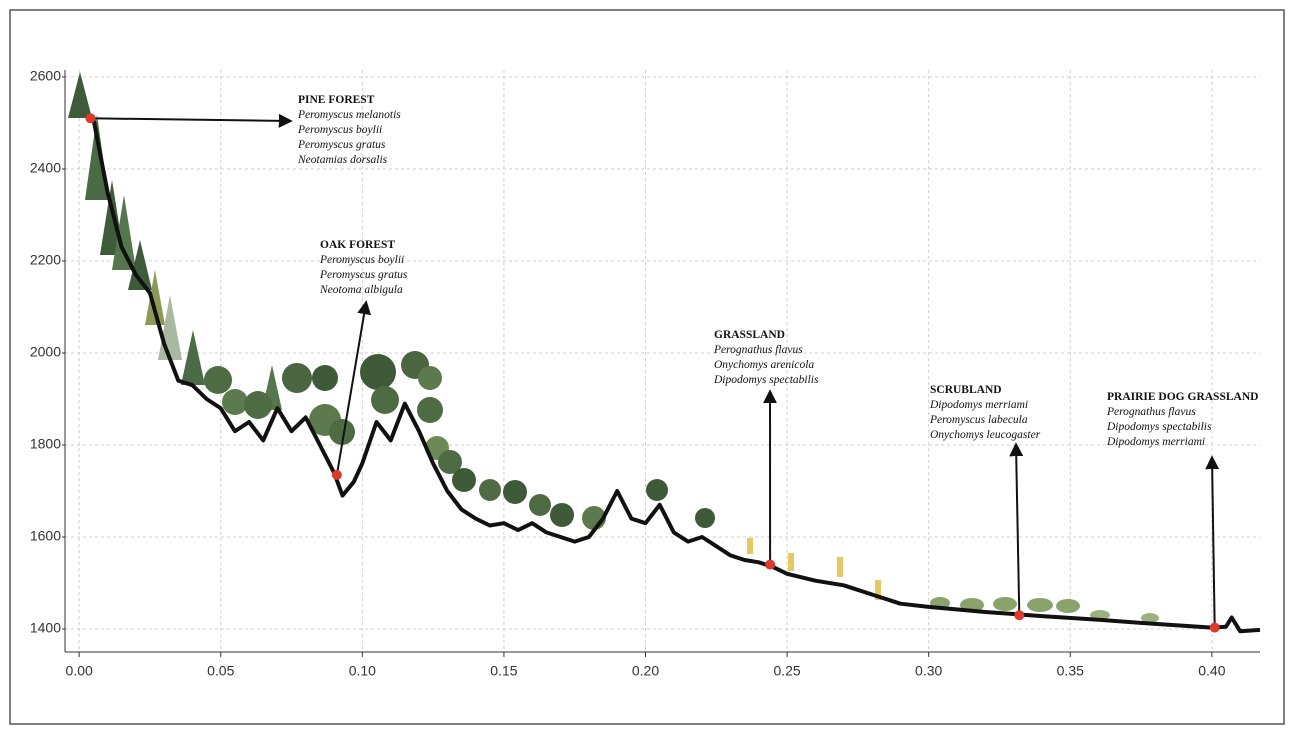 The width and height of the screenshot is (1295, 732). What do you see at coordinates (978, 420) in the screenshot?
I see `annotation-species: Peromyscus labecula` at bounding box center [978, 420].